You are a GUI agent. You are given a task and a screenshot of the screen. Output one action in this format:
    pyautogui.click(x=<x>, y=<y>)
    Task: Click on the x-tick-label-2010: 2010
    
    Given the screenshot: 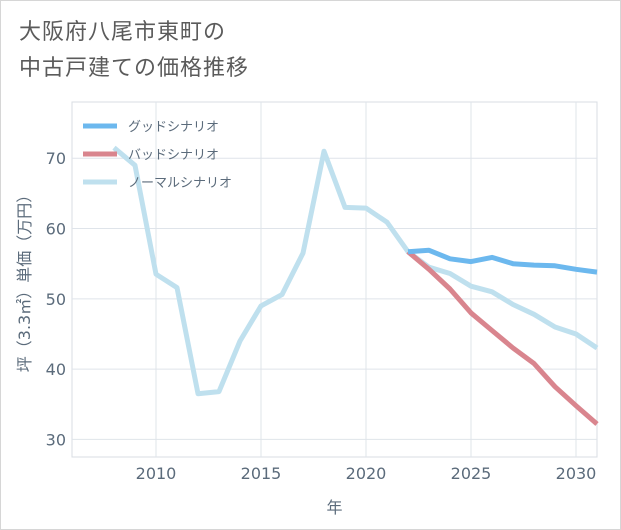 What is the action you would take?
    pyautogui.click(x=156, y=473)
    